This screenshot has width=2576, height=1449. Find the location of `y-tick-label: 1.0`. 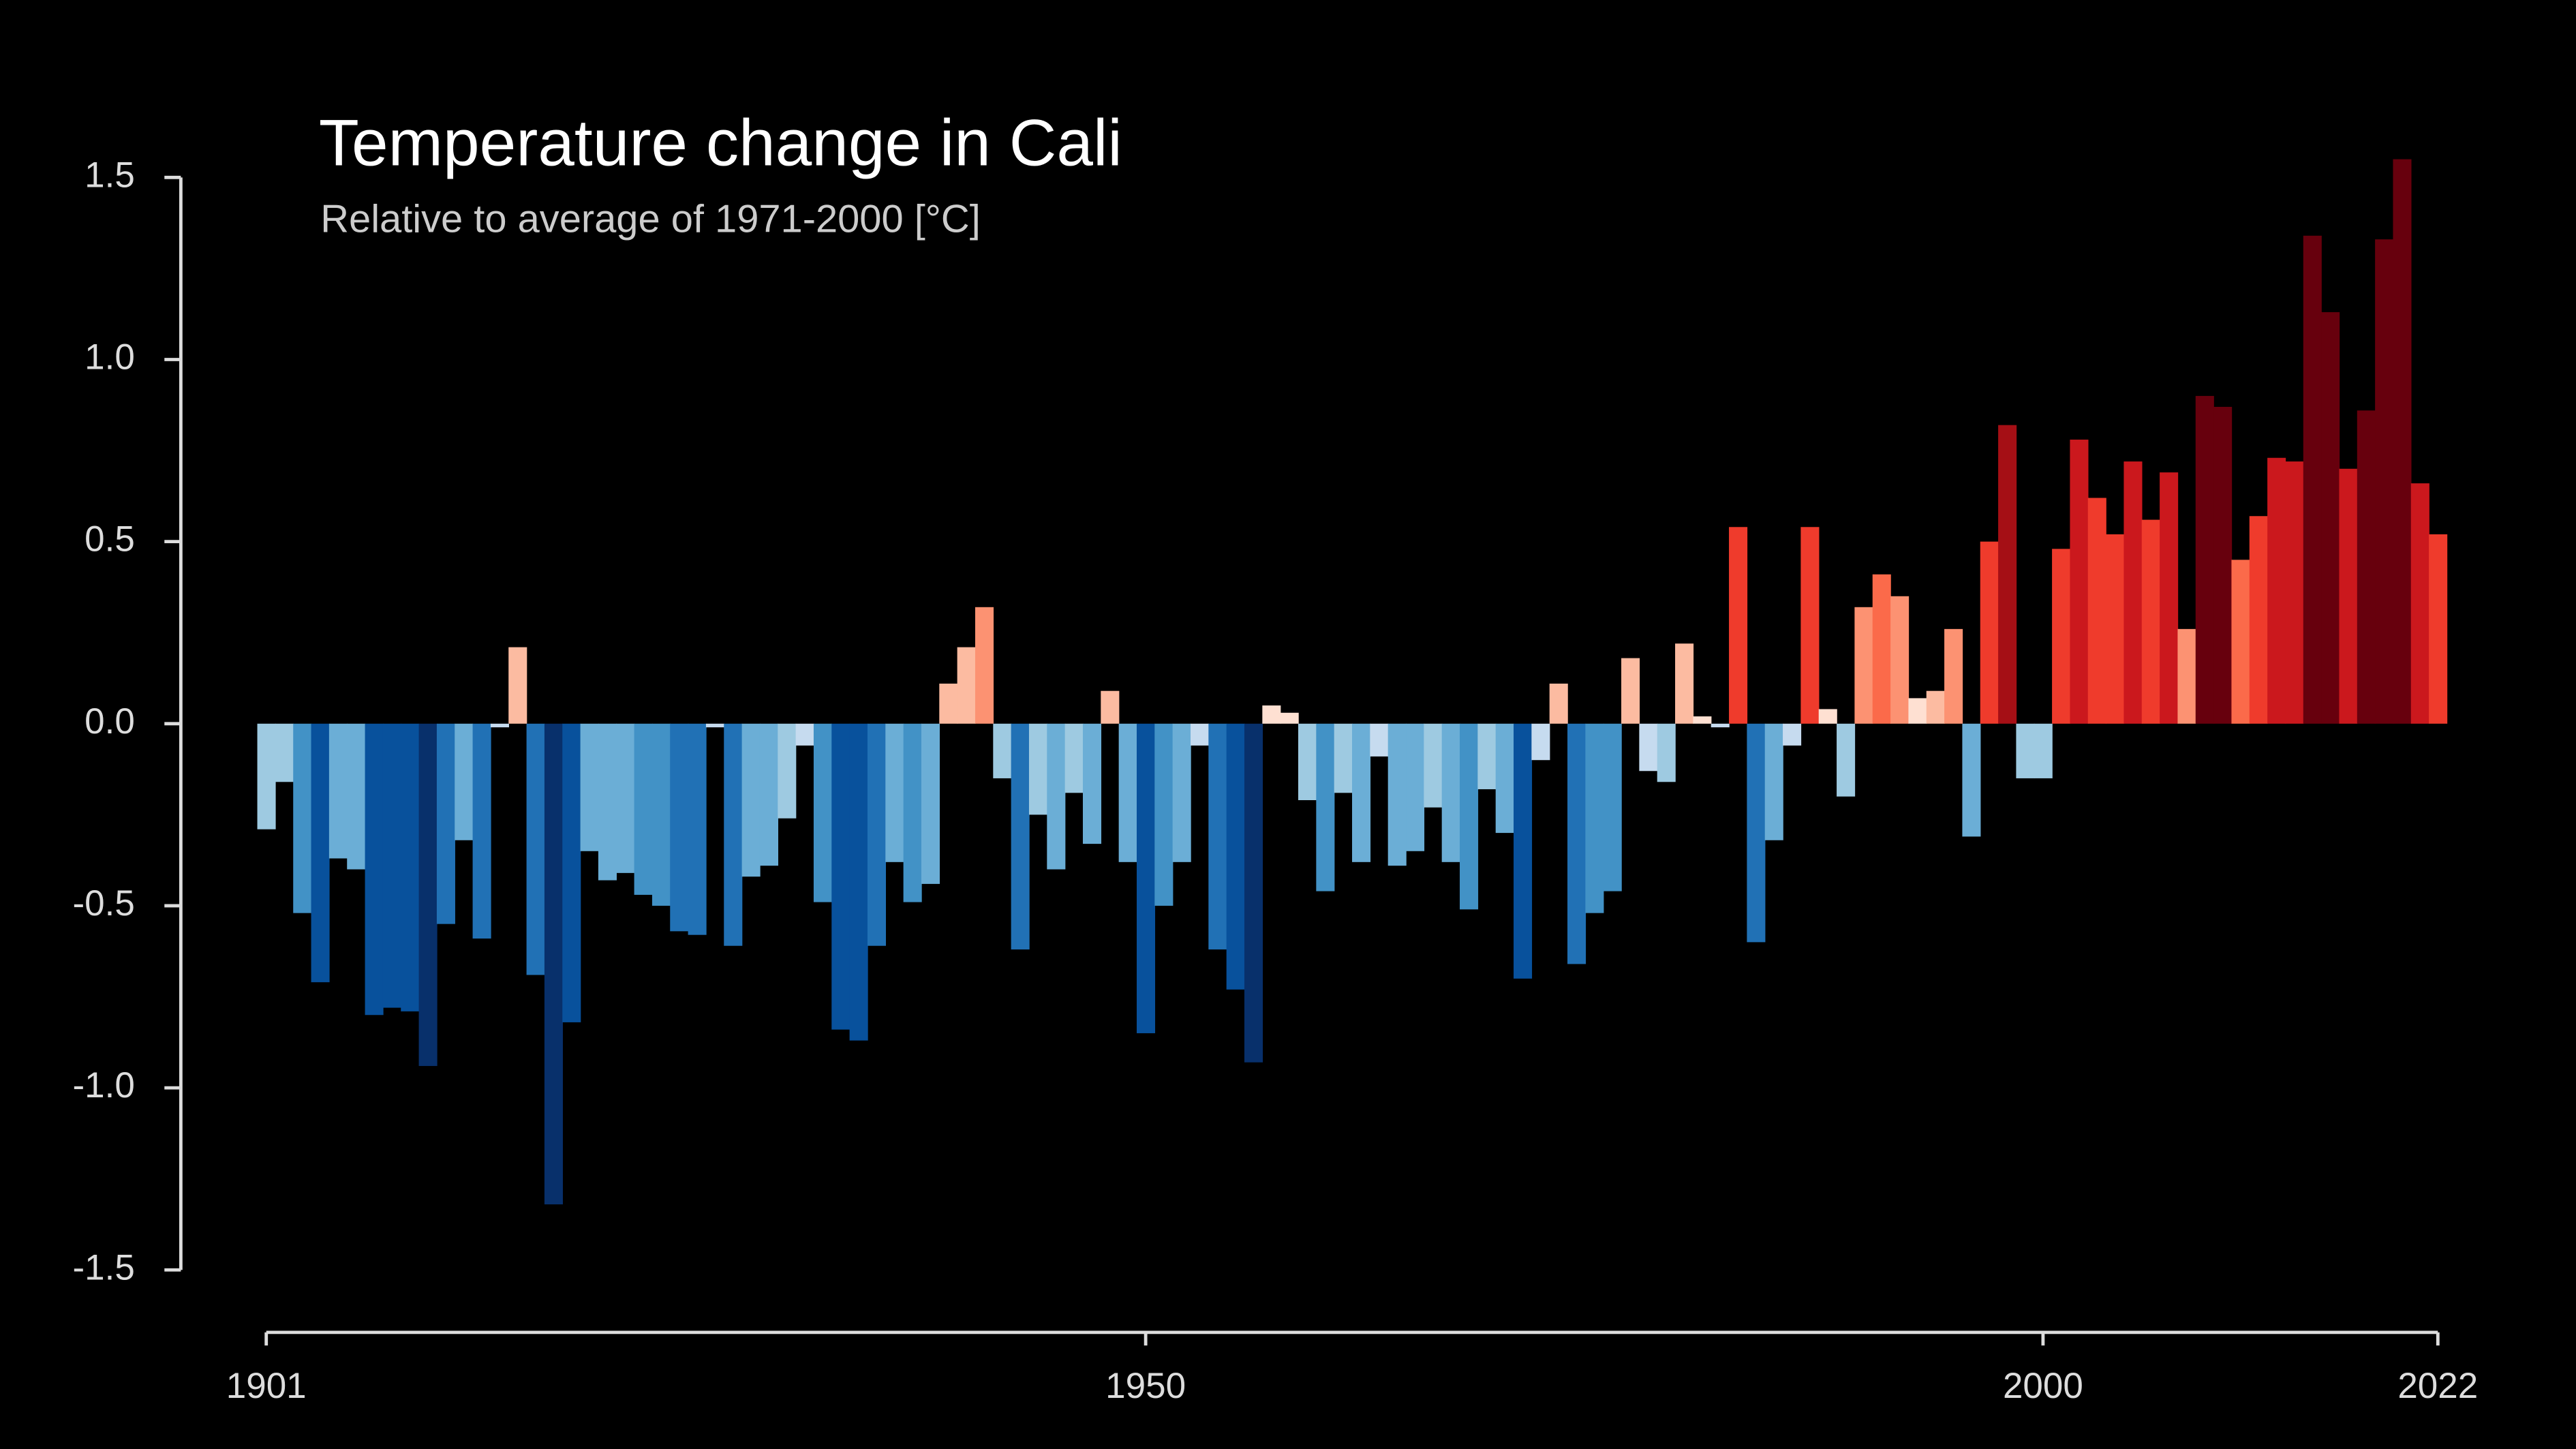

y-tick-label: 1.0 is located at coordinates (110, 357).